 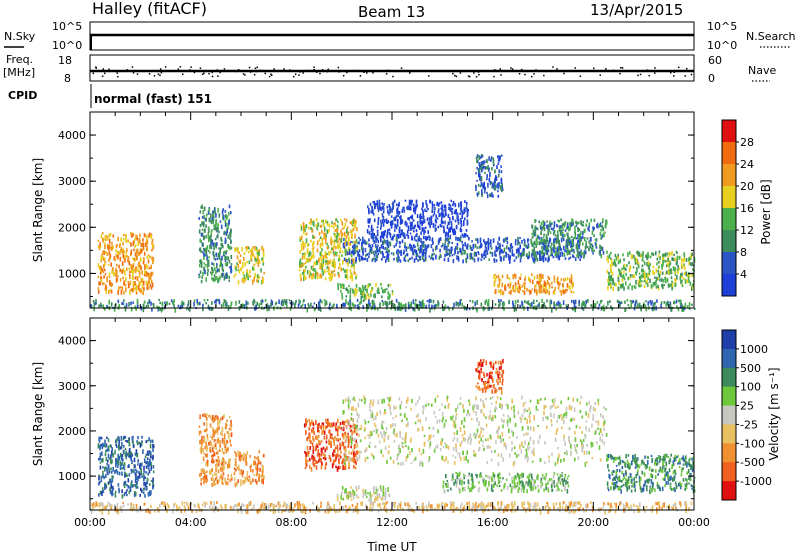 What do you see at coordinates (750, 387) in the screenshot?
I see `colorbar-tick-label: 100` at bounding box center [750, 387].